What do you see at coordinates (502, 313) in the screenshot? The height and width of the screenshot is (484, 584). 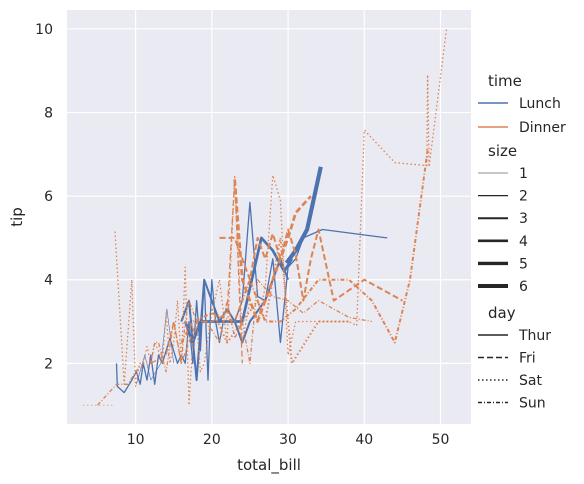 I see `legend-title-day: day` at bounding box center [502, 313].